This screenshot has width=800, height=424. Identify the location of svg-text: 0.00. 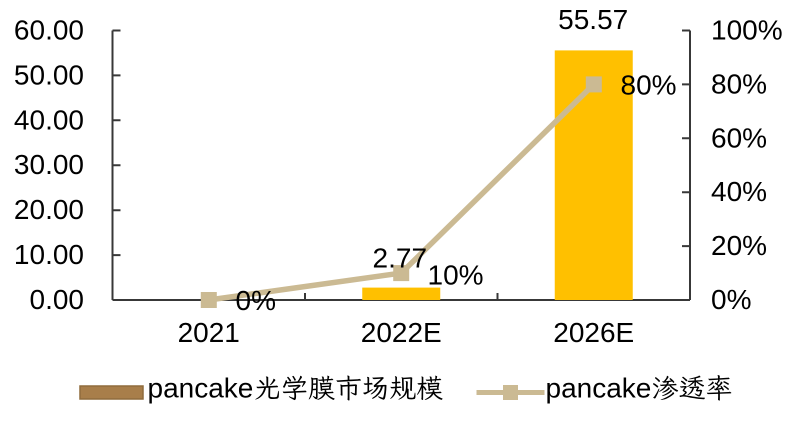
(57, 299).